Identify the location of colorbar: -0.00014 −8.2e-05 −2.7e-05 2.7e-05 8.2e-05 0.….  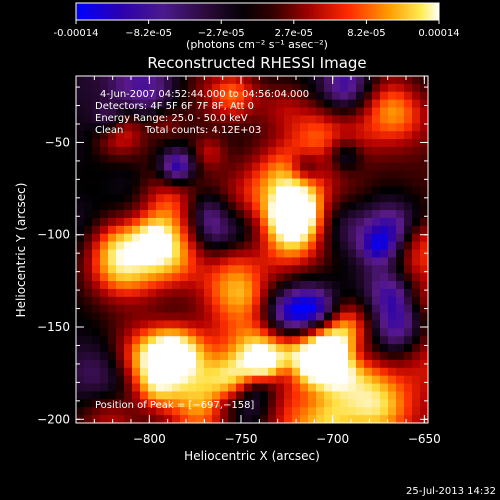
(257, 26).